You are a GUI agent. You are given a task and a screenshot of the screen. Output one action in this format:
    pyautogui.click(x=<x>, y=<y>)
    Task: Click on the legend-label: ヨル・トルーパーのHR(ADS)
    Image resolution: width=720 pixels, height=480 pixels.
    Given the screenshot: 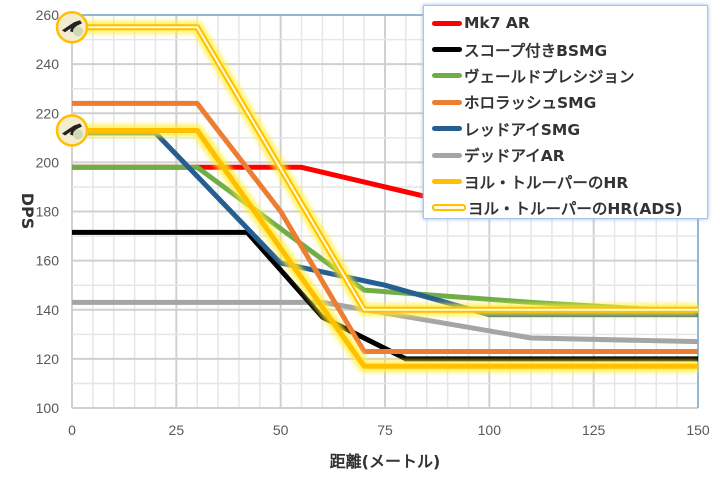 What is the action you would take?
    pyautogui.click(x=575, y=208)
    